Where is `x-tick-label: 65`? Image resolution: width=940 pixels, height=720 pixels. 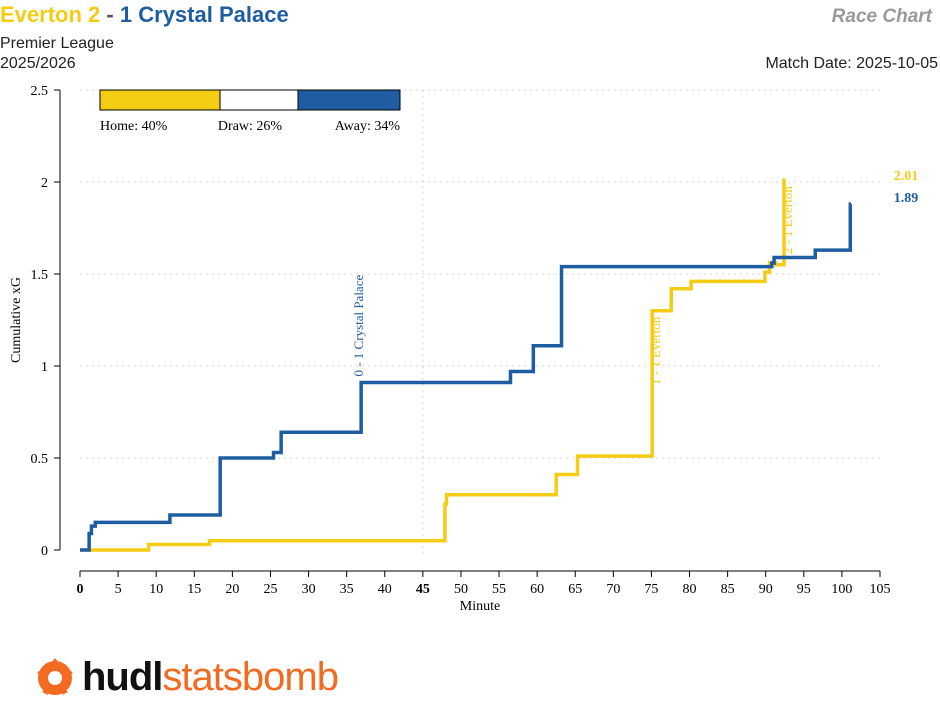
x-tick-label: 65 is located at coordinates (575, 589).